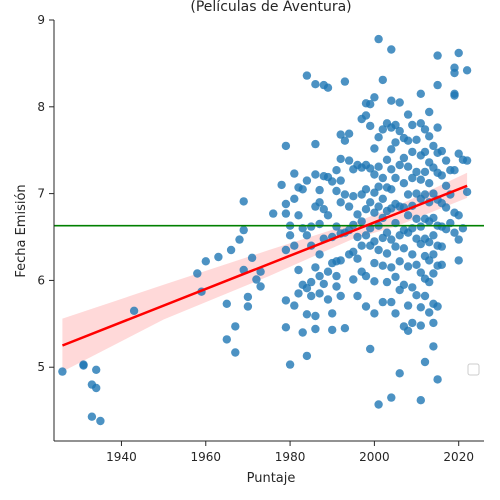  Describe the element at coordinates (41, 20) in the screenshot. I see `y-tick-label: 9` at that location.